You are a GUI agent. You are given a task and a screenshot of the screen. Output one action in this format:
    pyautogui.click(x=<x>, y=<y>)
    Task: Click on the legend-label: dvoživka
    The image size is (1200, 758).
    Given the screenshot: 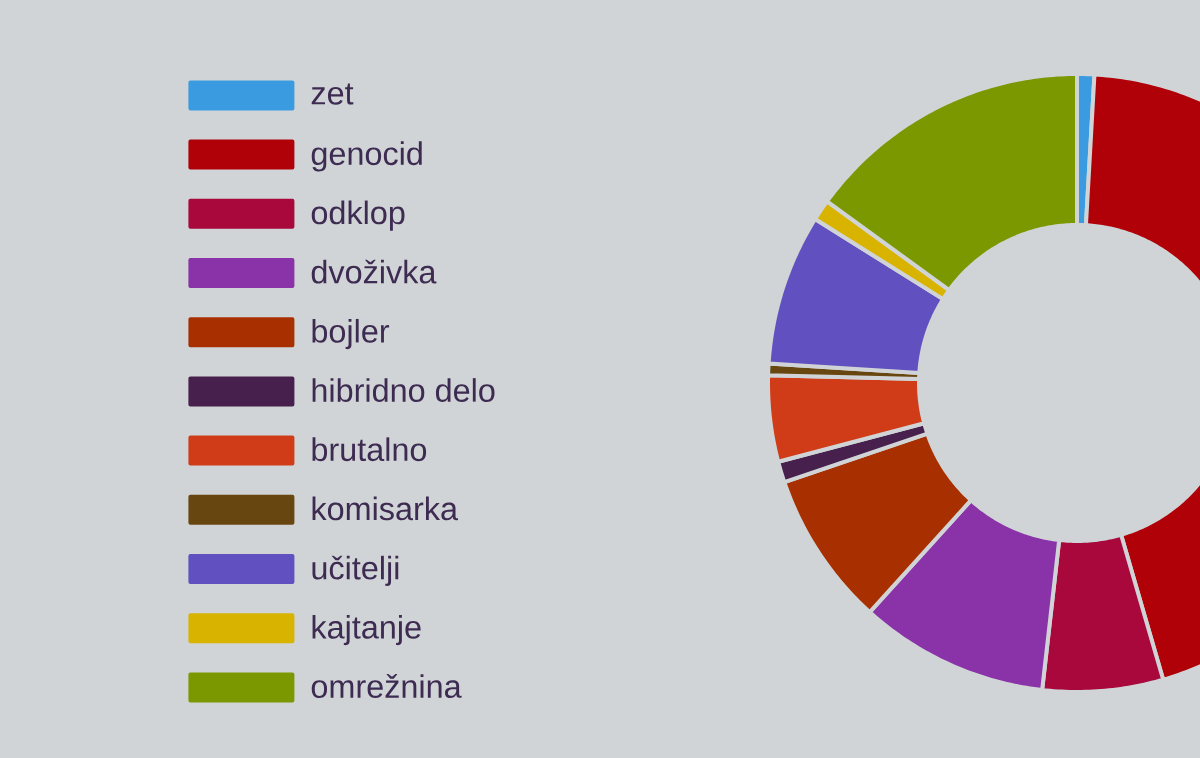 What is the action you would take?
    pyautogui.click(x=374, y=271)
    